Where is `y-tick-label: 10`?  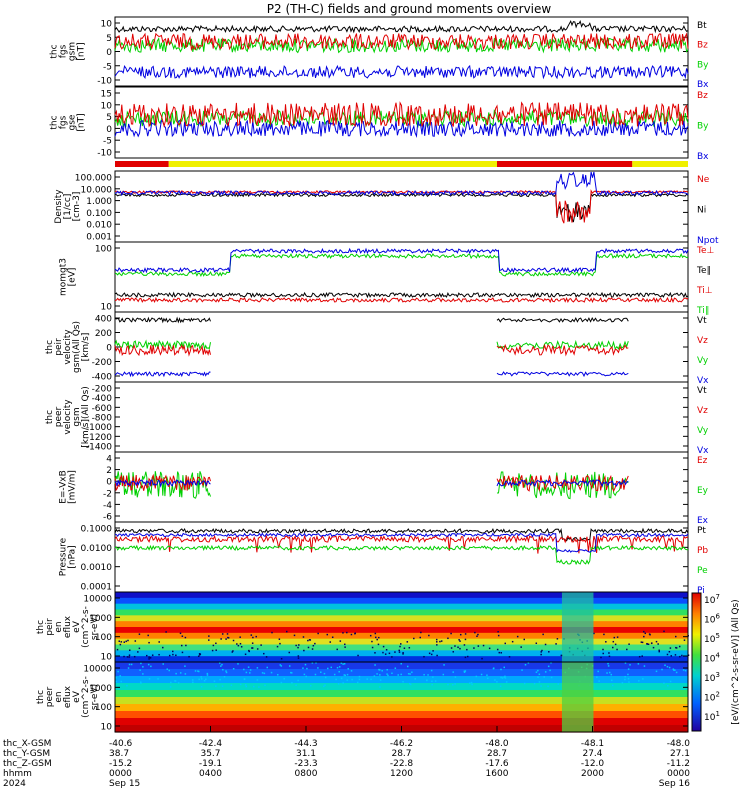 y-tick-label: 10 is located at coordinates (107, 728).